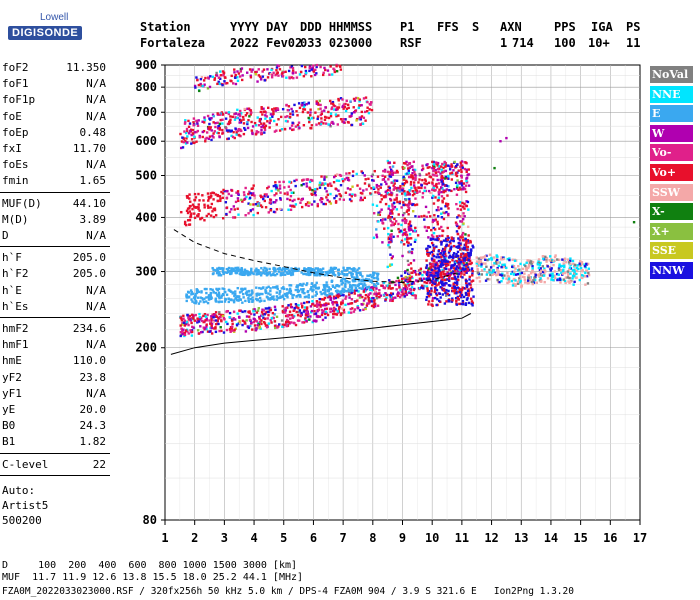  I want to click on header-label: YYYY DAY, so click(259, 27).